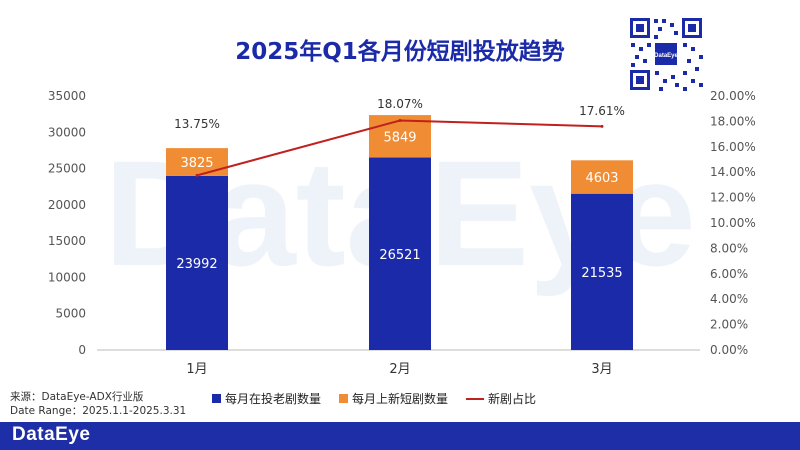 The image size is (800, 450). I want to click on y-right-tick-label: 10.00%, so click(733, 223).